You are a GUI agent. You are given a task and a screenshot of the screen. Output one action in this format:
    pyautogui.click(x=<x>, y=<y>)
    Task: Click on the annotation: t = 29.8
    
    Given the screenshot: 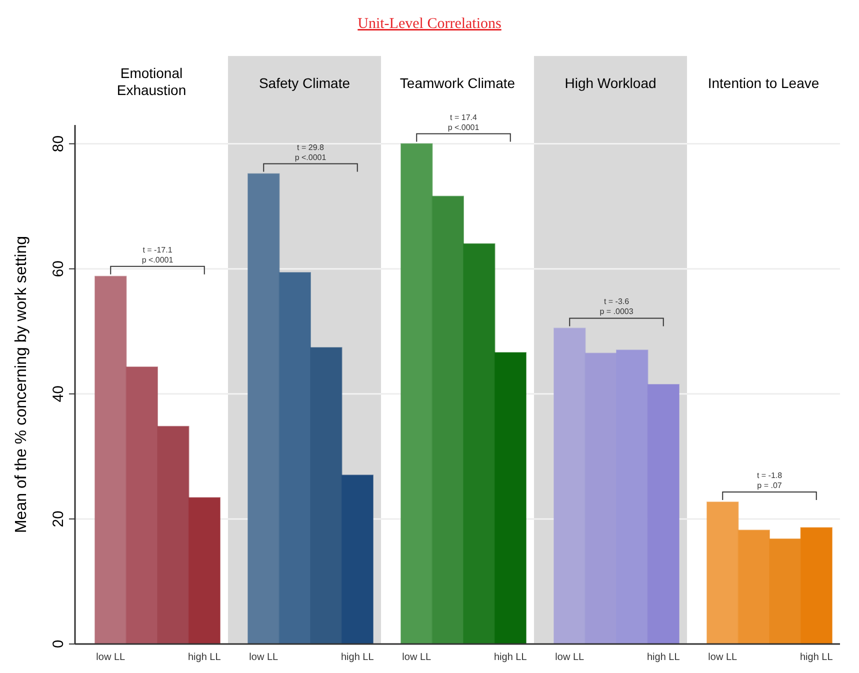 What is the action you would take?
    pyautogui.click(x=310, y=147)
    